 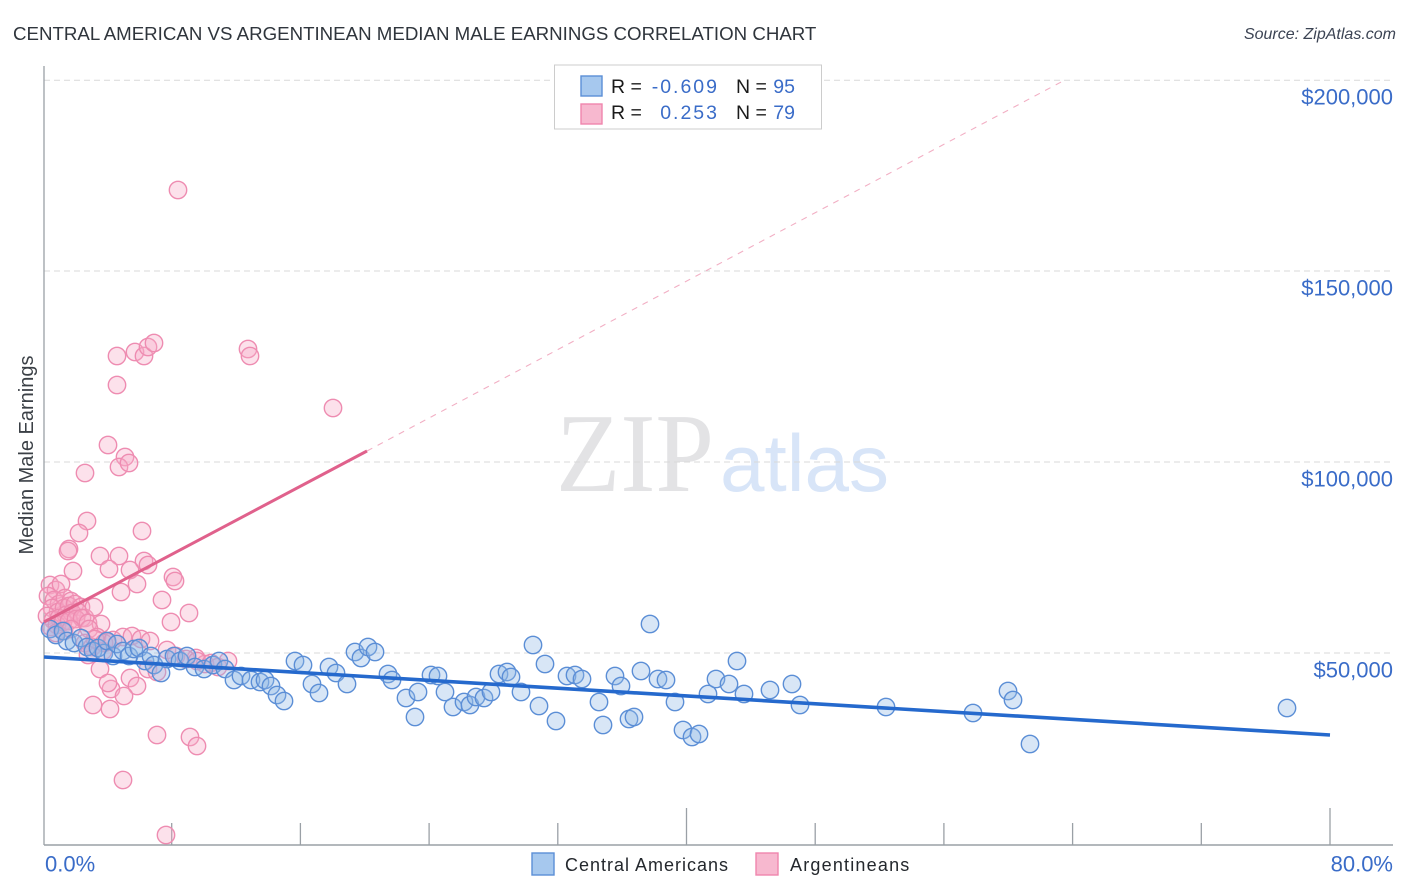 I want to click on svg-text: -0.609, so click(x=685, y=87).